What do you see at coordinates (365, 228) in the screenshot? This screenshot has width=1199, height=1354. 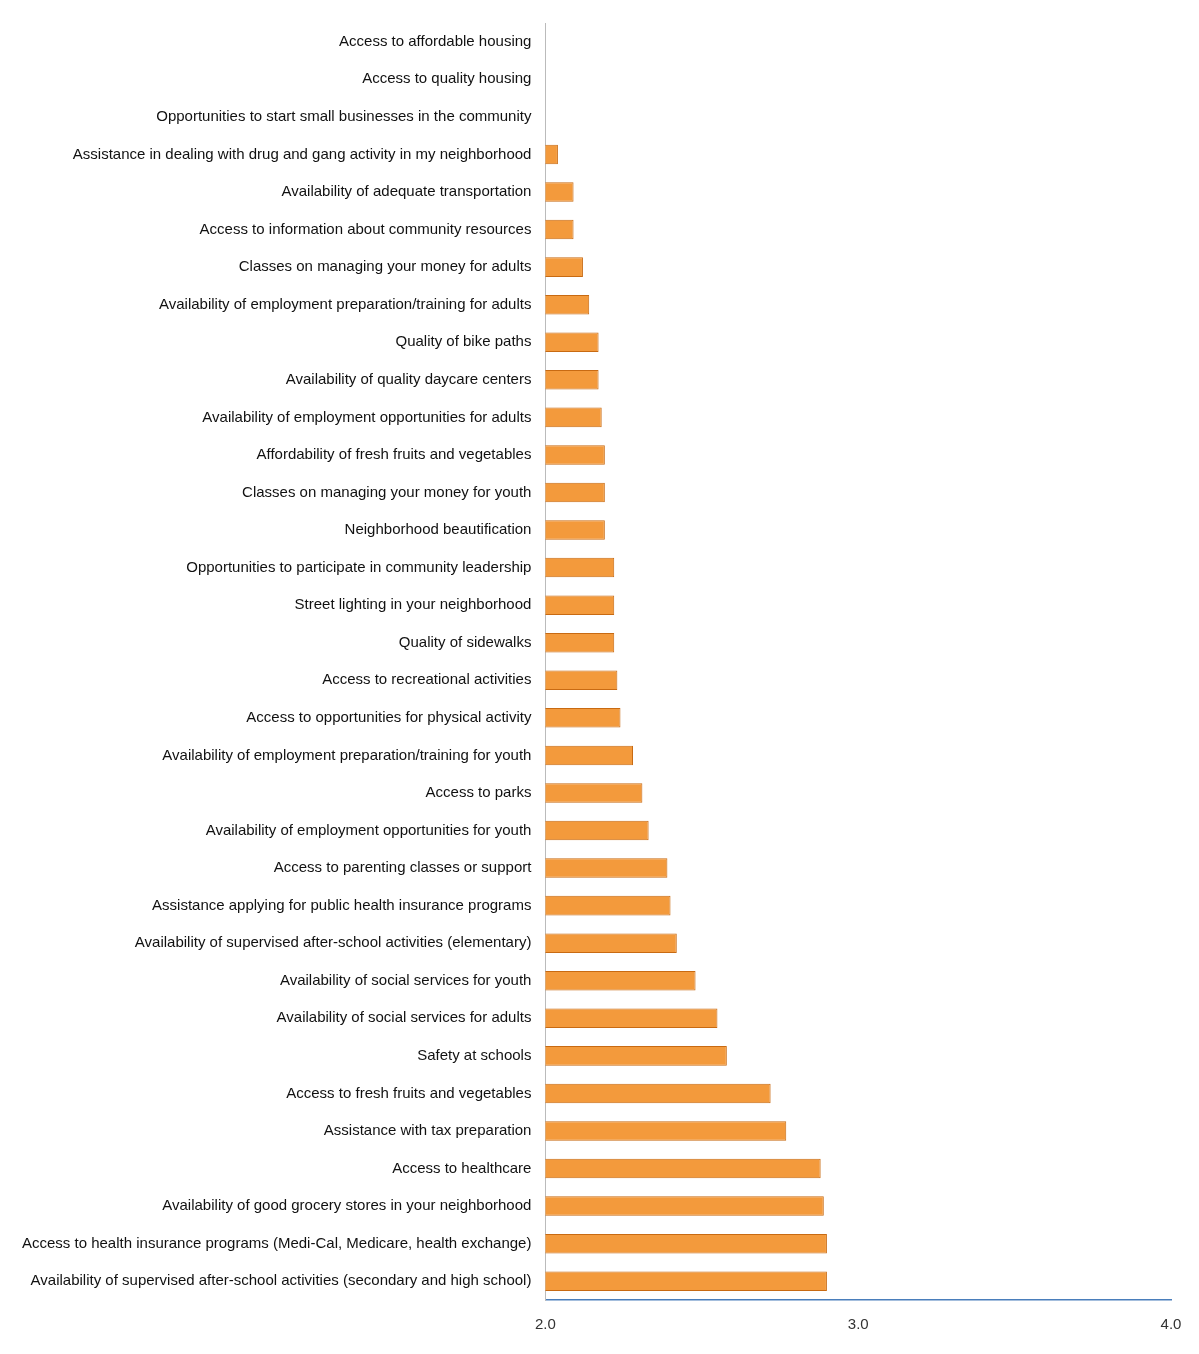 I see `y-tick-label: Access to information about community resources` at bounding box center [365, 228].